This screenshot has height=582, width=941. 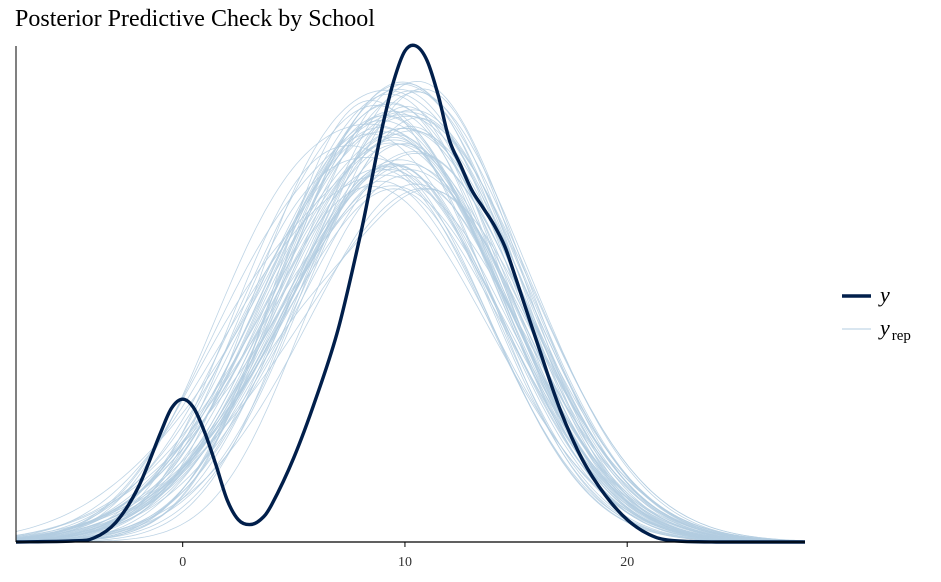 I want to click on x-tick-label: 10, so click(x=405, y=562).